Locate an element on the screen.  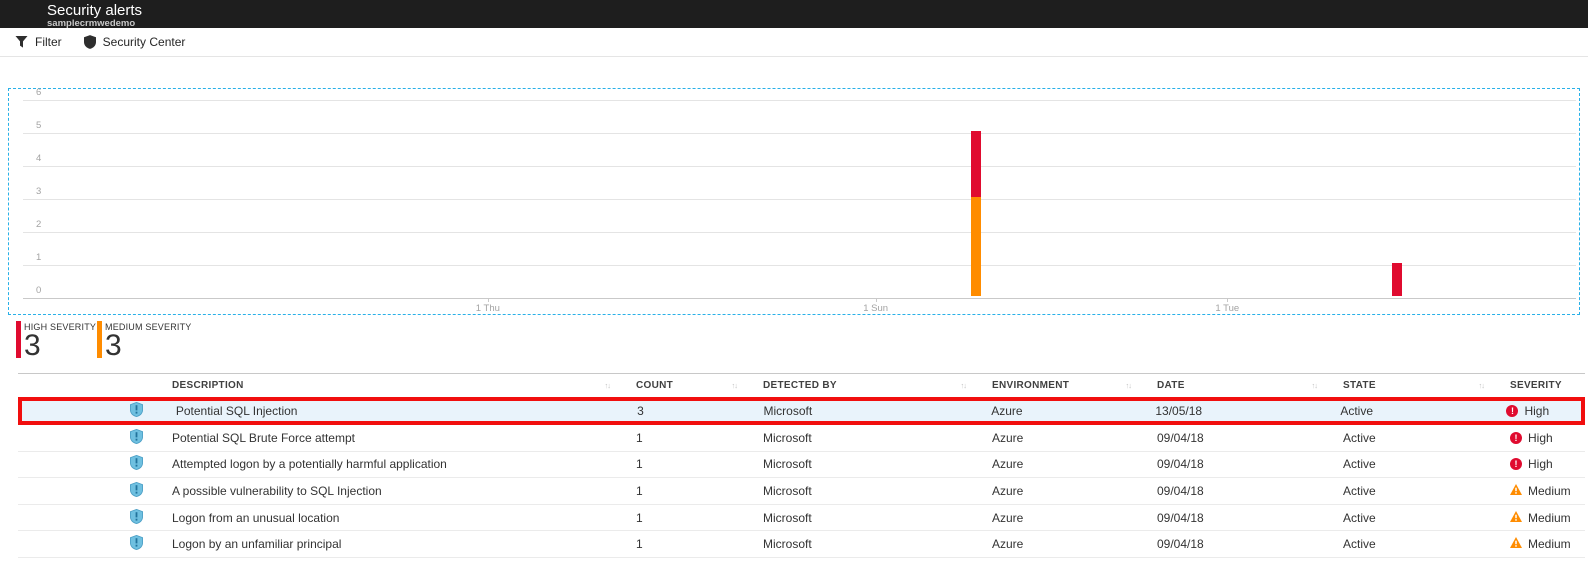
column-header-count: COUNT ↑↓ is located at coordinates (681, 385).